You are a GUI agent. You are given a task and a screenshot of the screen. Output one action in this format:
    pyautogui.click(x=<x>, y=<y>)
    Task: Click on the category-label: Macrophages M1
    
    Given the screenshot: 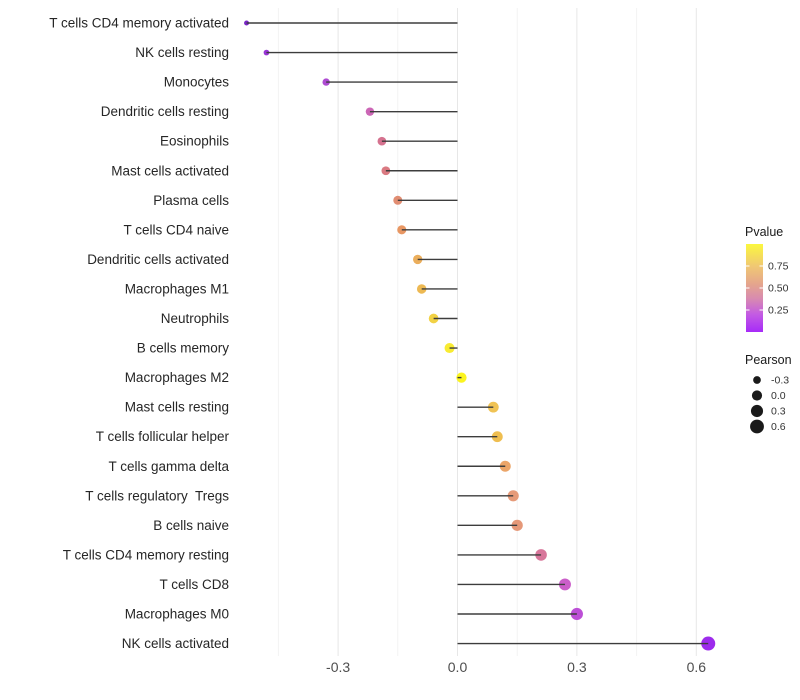 What is the action you would take?
    pyautogui.click(x=177, y=288)
    